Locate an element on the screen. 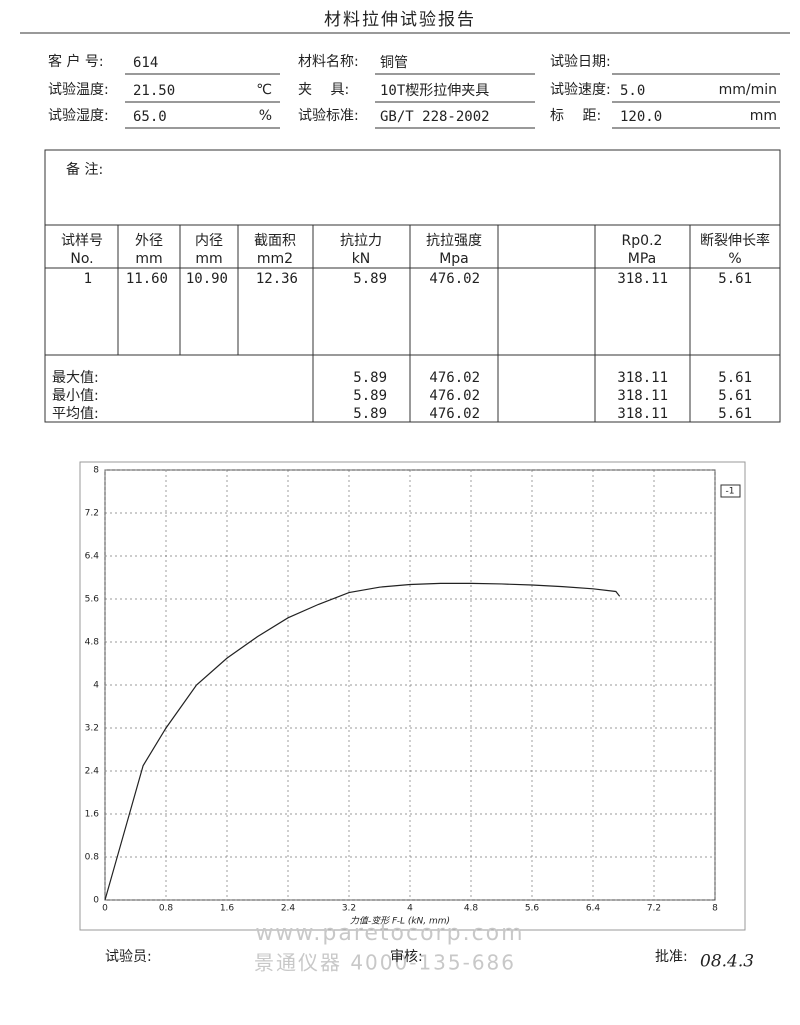 This screenshot has width=800, height=1025. tester-label: 试验员: is located at coordinates (128, 957).